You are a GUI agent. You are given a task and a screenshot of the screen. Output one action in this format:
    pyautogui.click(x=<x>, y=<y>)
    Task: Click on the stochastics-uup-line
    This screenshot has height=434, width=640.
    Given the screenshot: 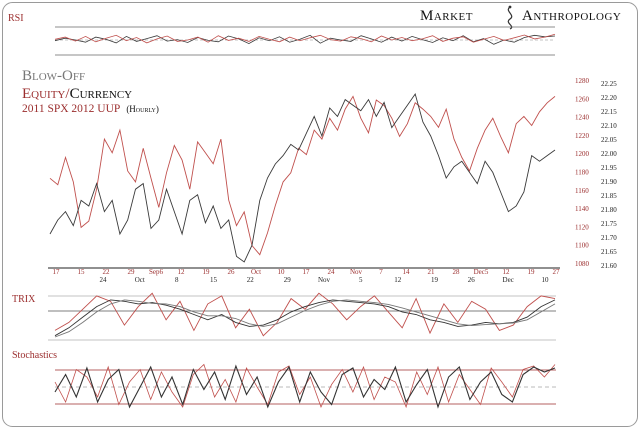 What is the action you would take?
    pyautogui.click(x=305, y=386)
    